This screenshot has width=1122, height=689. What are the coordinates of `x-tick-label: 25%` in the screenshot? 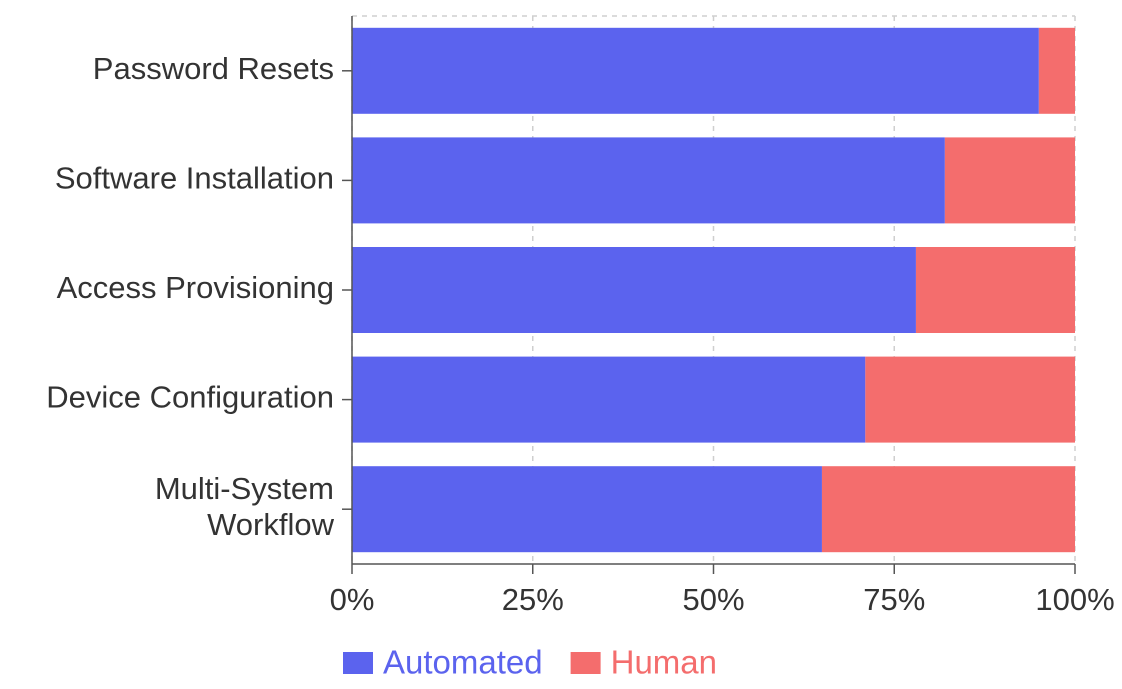 It's located at (533, 599).